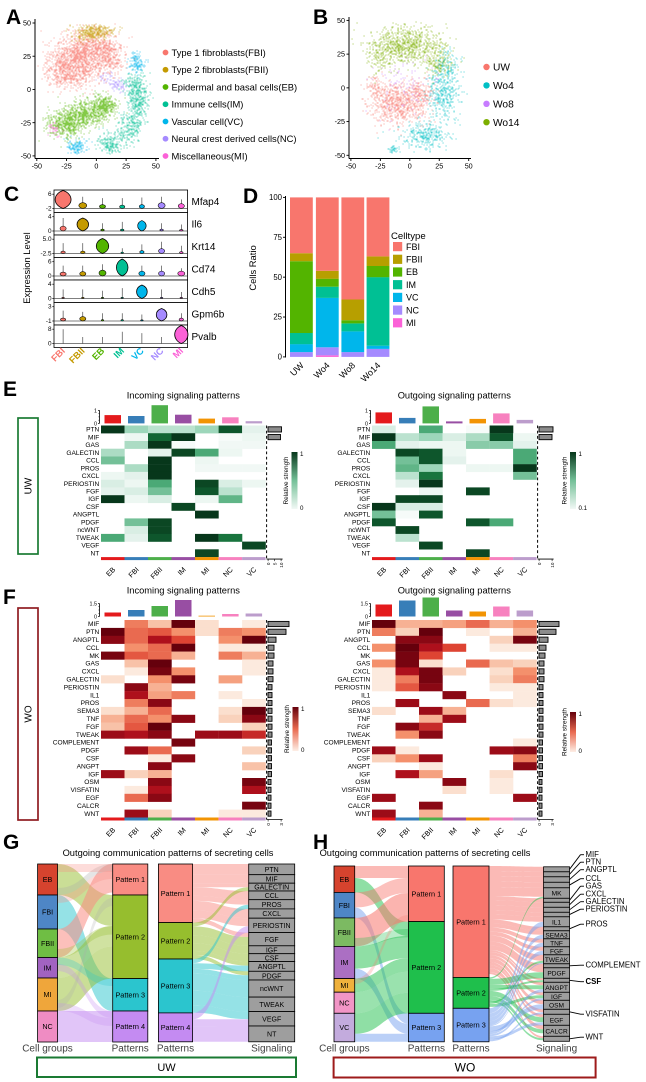  Describe the element at coordinates (130, 936) in the screenshot. I see `svg-text: Pattern 2` at that location.